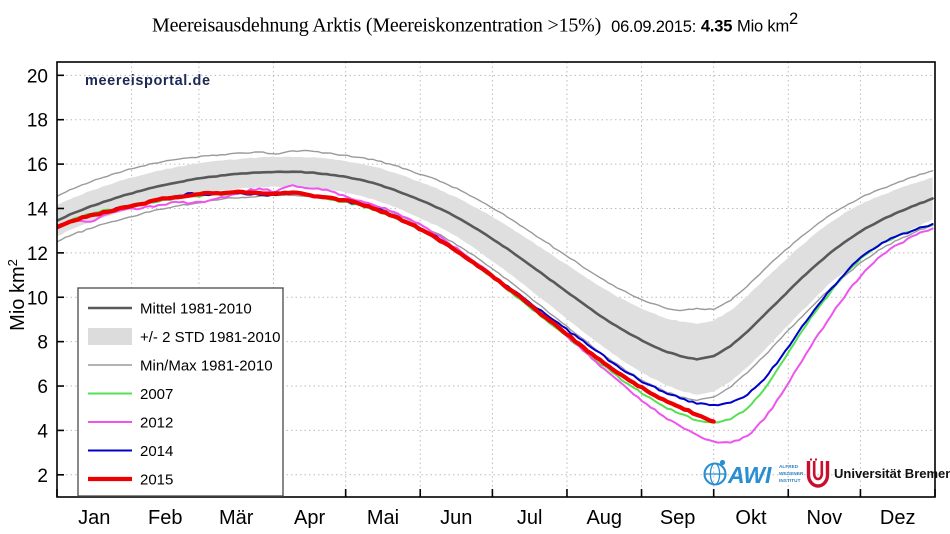 The height and width of the screenshot is (534, 950). I want to click on legend-label-mittel-1981-2010: Mittel 1981-2010, so click(196, 309).